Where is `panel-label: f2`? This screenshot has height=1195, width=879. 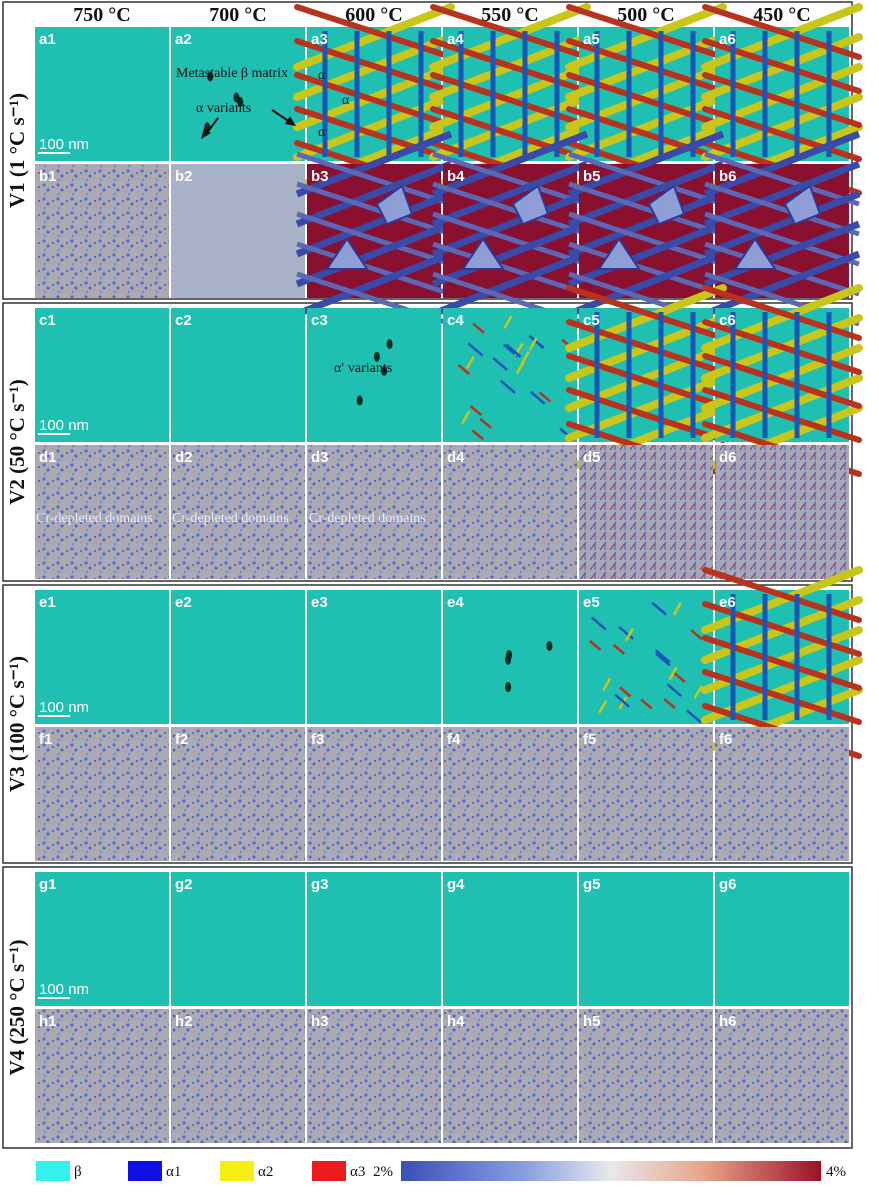
panel-label: f2 is located at coordinates (181, 739).